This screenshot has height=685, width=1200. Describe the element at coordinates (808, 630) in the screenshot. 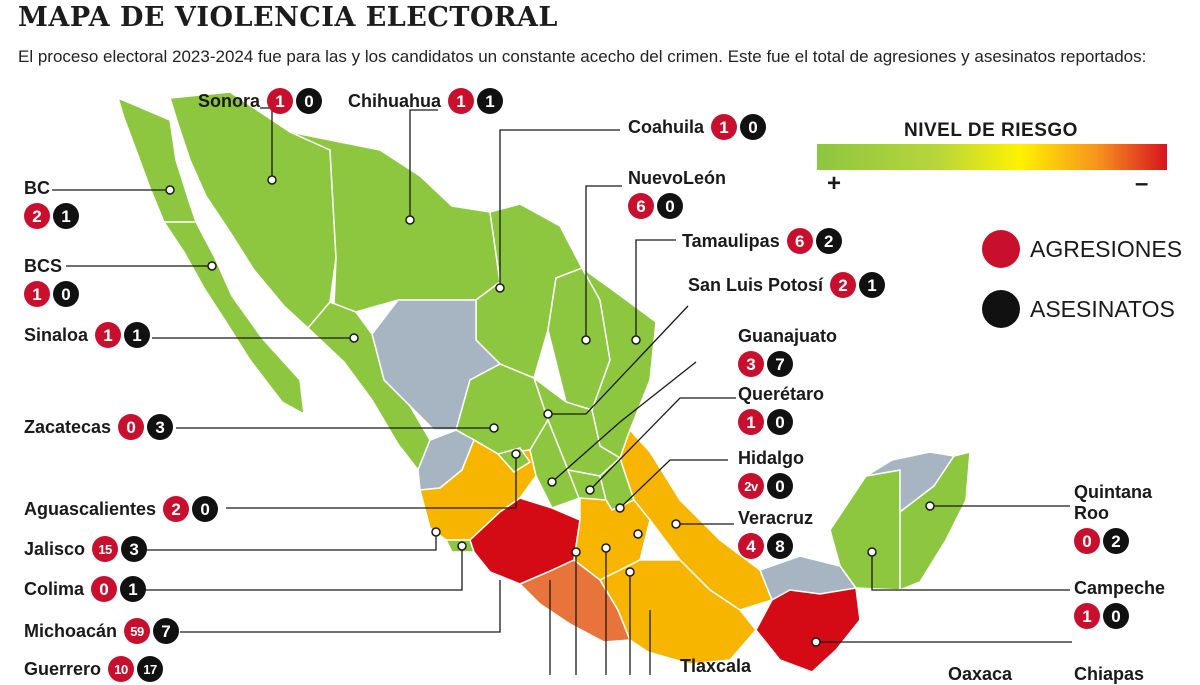

I see `region-chiapas` at that location.